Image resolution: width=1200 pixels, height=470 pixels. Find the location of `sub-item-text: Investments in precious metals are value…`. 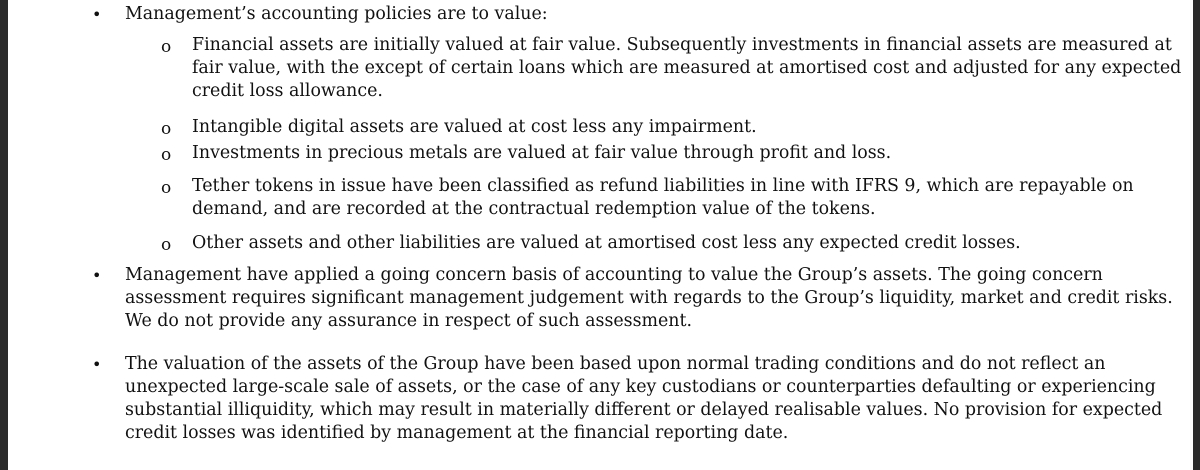

sub-item-text: Investments in precious metals are value… is located at coordinates (541, 153).